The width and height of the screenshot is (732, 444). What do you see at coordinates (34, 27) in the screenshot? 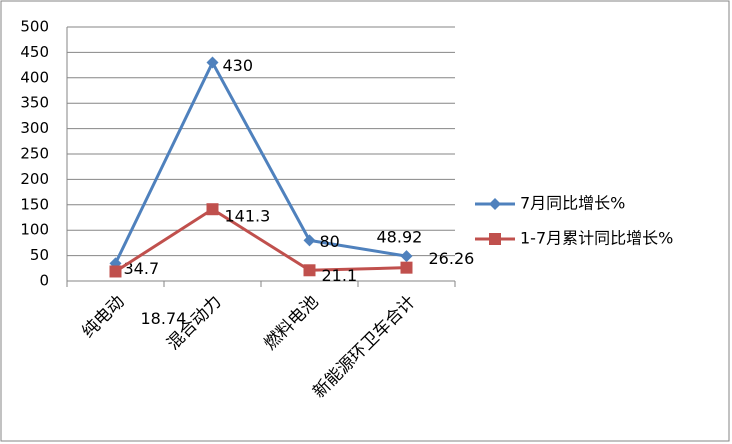
I see `y-tick-label: 500` at bounding box center [34, 27].